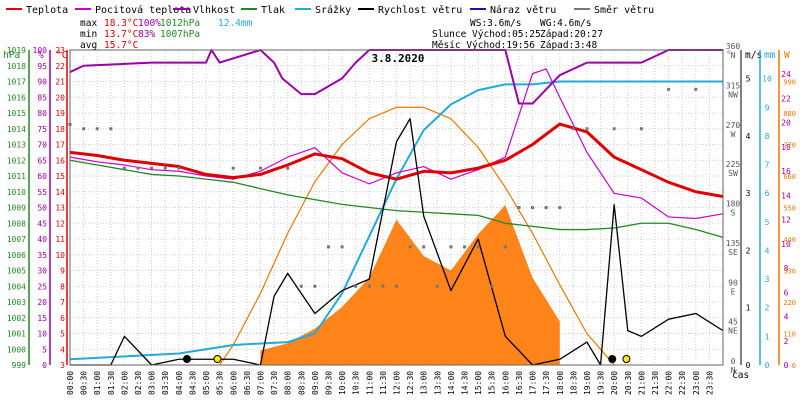 The width and height of the screenshot is (800, 400). What do you see at coordinates (546, 383) in the screenshot?
I see `x-tick-label: 17:30` at bounding box center [546, 383].